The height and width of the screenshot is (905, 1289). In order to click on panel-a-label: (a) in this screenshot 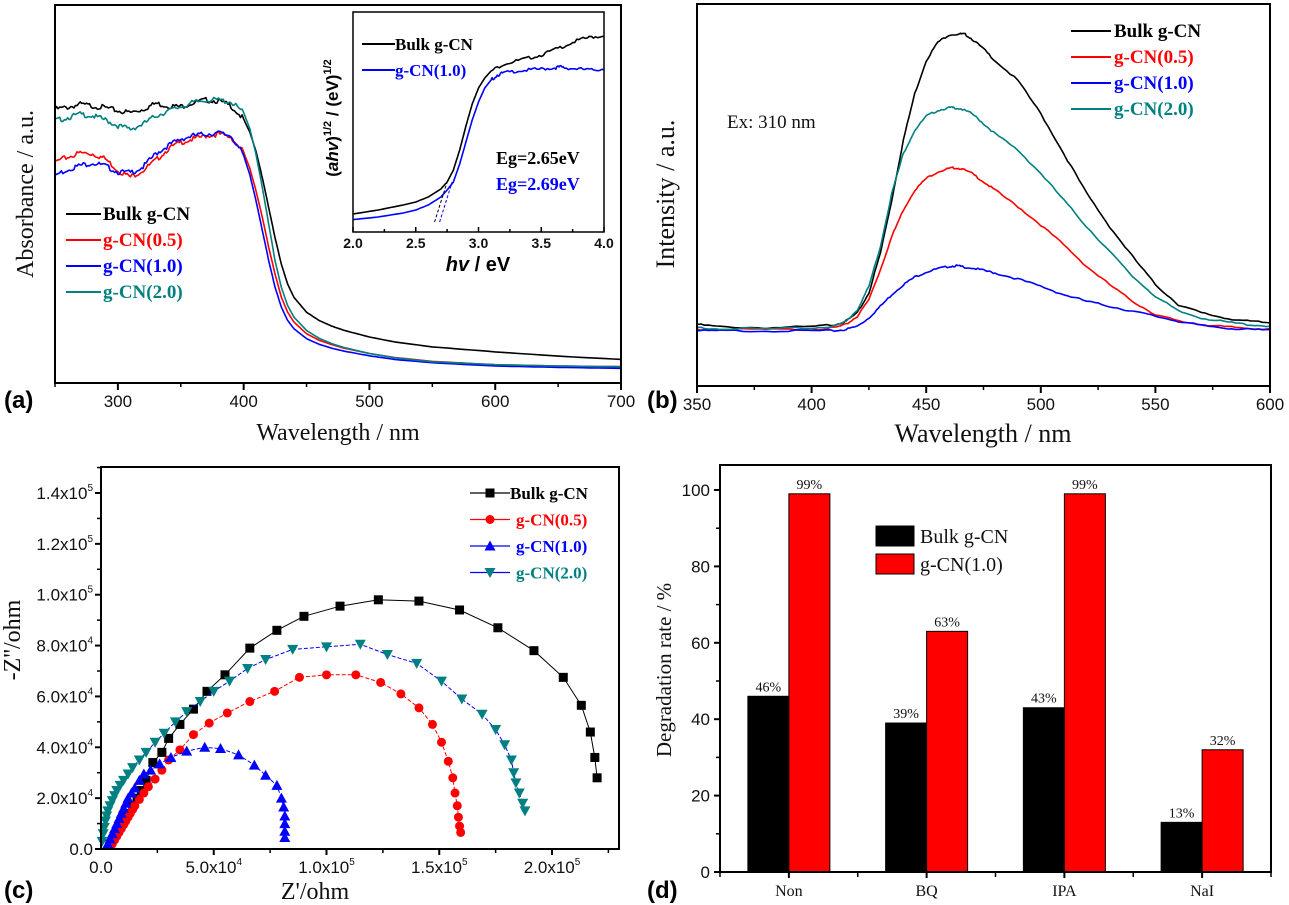, I will do `click(18, 400)`.